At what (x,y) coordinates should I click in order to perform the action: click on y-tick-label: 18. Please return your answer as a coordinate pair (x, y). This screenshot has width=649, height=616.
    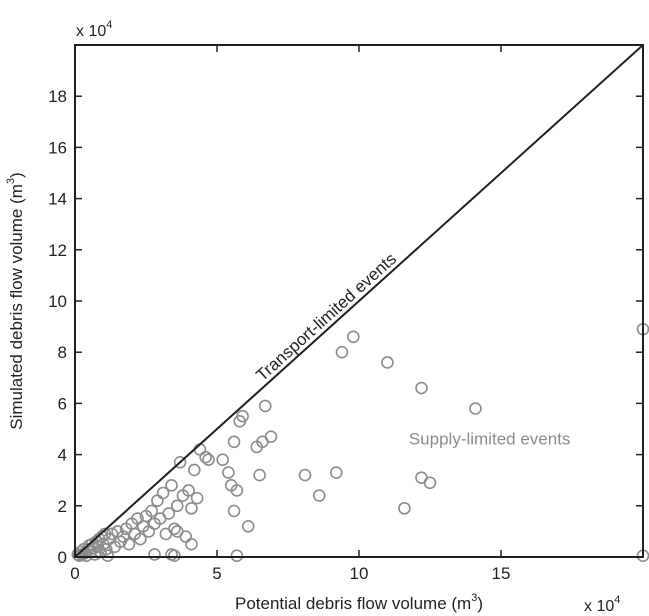
    Looking at the image, I should click on (57, 96).